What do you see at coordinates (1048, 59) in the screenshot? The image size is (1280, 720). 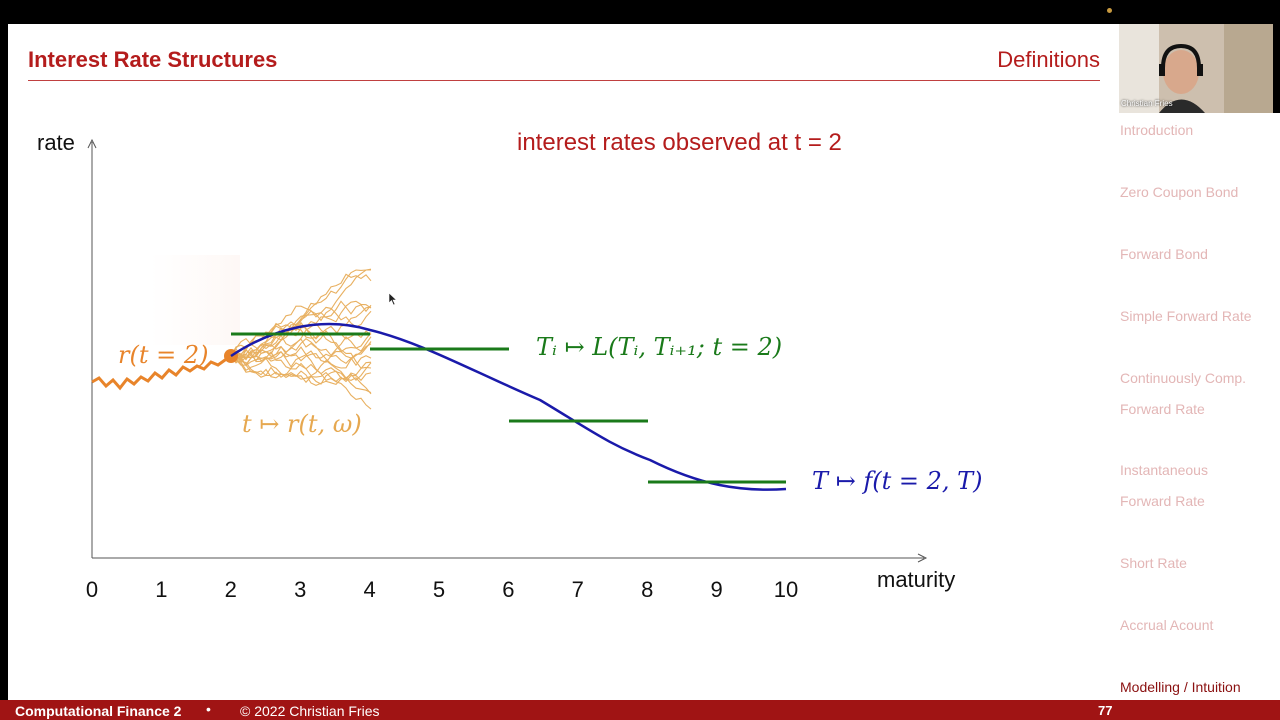 I see `section-title: Definitions` at bounding box center [1048, 59].